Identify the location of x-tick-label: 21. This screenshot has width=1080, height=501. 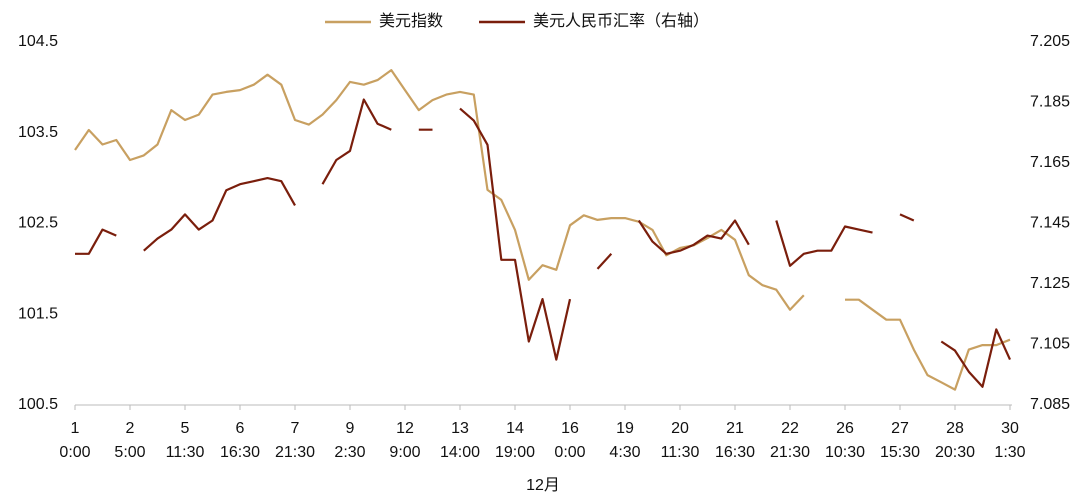
(735, 428).